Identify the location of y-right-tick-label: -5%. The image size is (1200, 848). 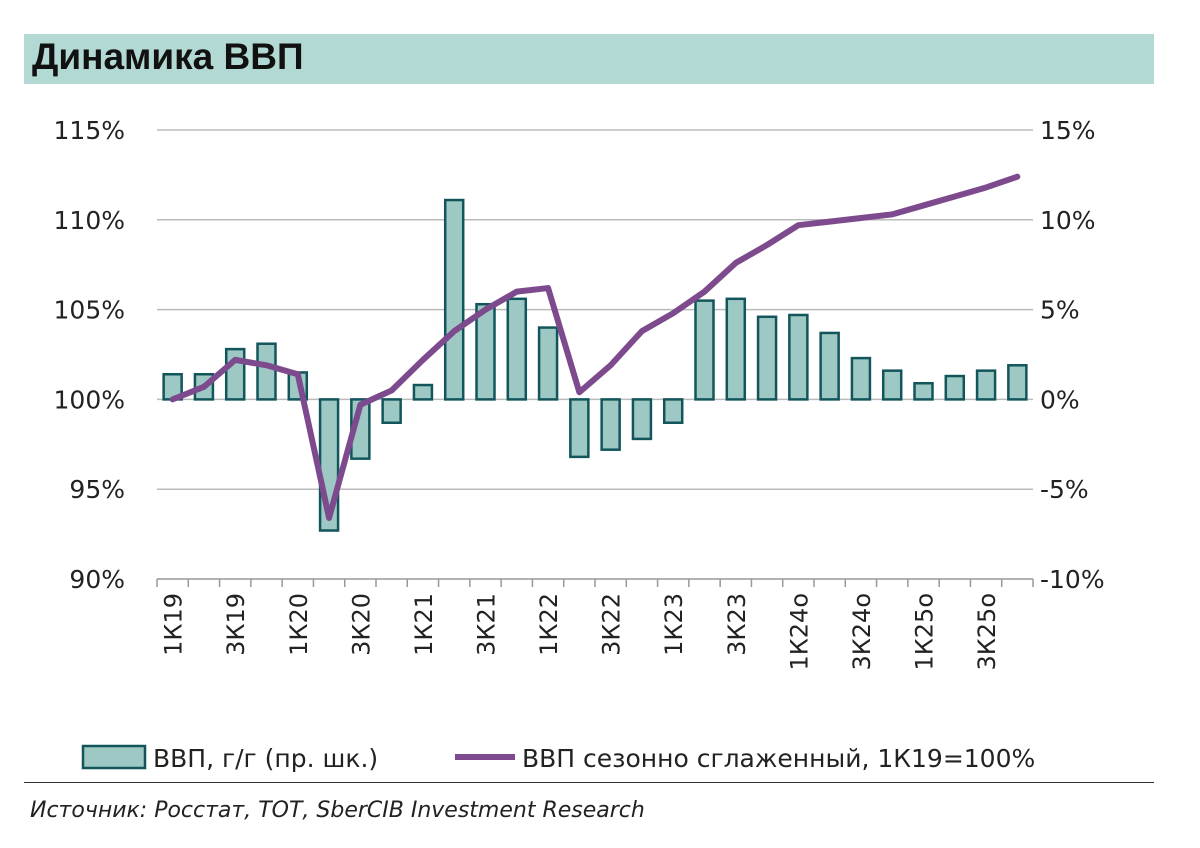
(1064, 489).